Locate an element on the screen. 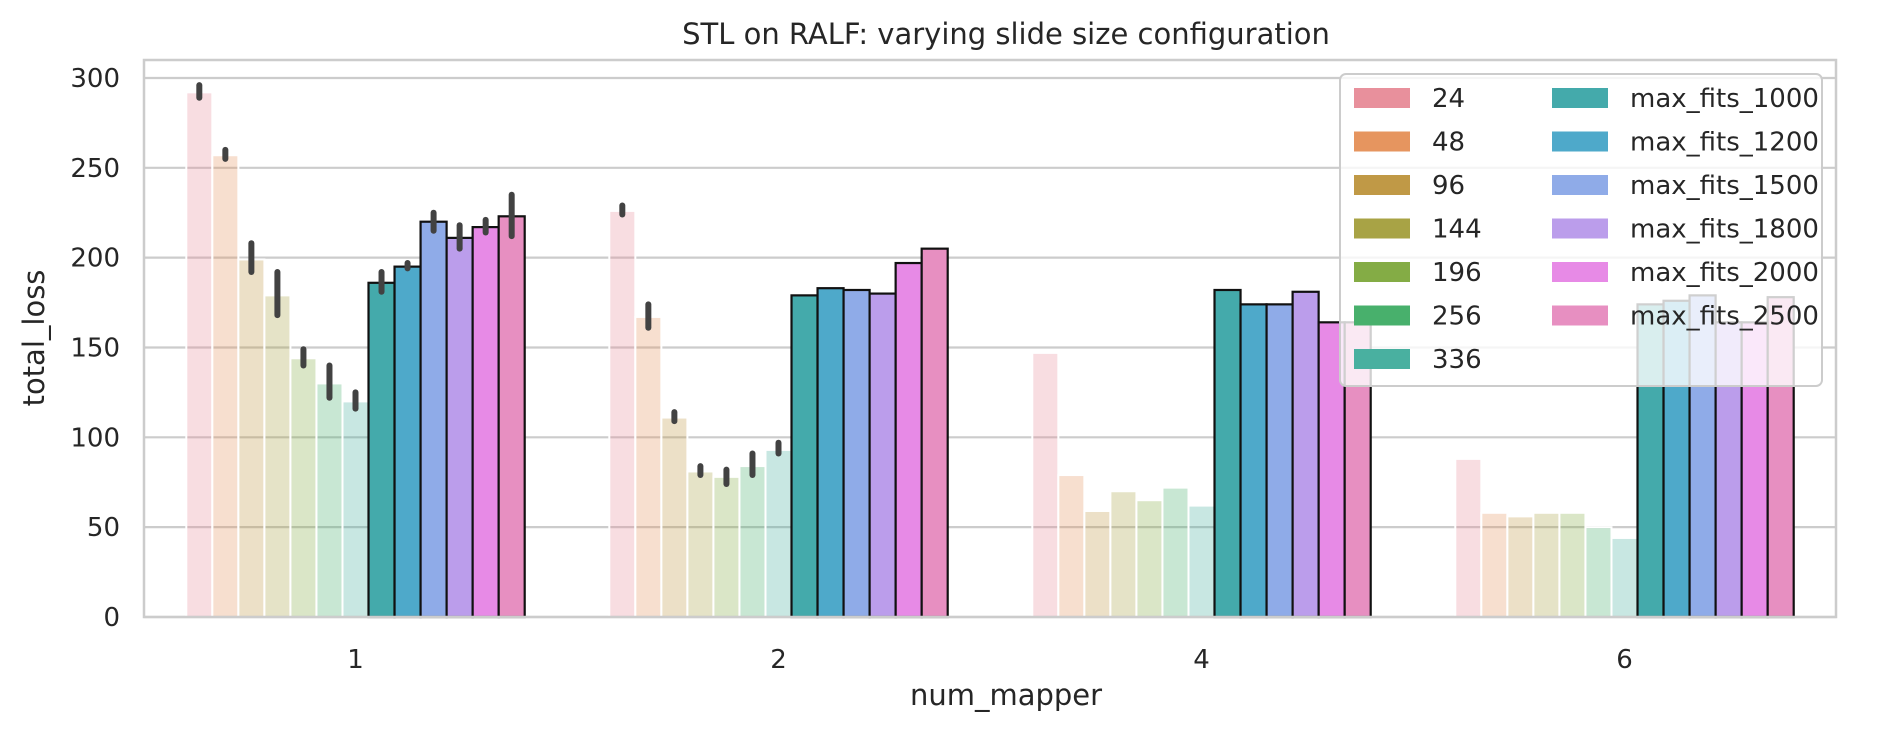 Image resolution: width=1886 pixels, height=730 pixels. x-tick-label: 4 is located at coordinates (1201, 660).